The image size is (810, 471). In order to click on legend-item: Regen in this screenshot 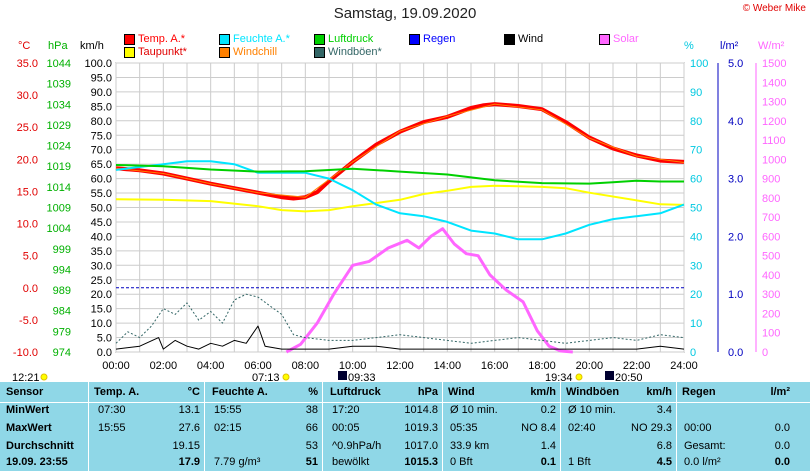, I will do `click(432, 39)`.